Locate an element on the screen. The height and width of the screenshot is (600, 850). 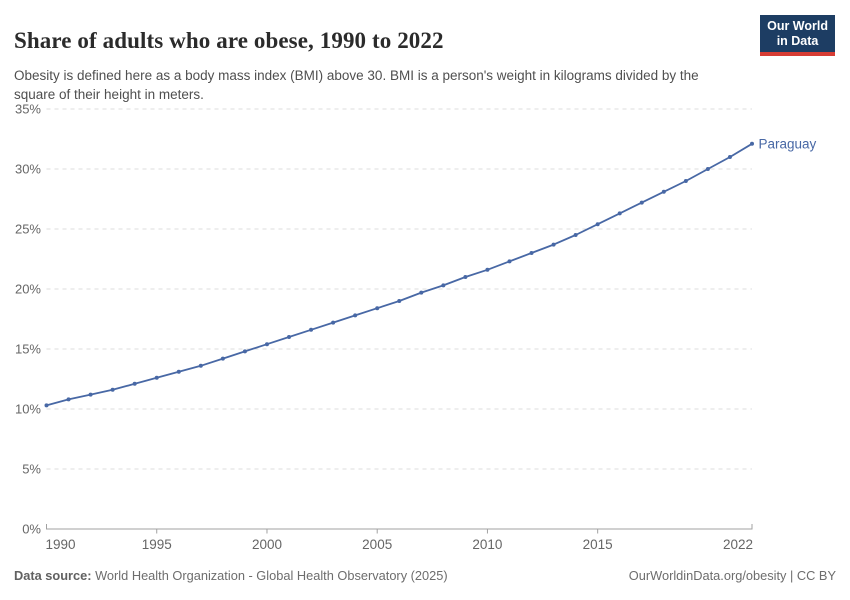
data-point-1991 is located at coordinates (68, 399).